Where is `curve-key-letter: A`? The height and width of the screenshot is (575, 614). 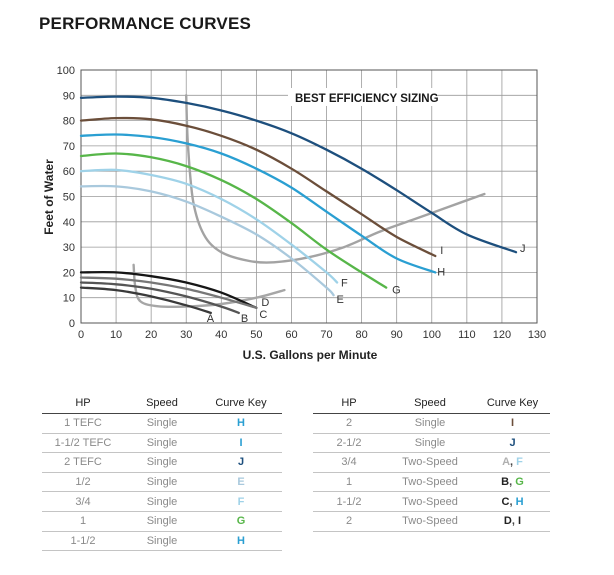 curve-key-letter: A is located at coordinates (506, 462).